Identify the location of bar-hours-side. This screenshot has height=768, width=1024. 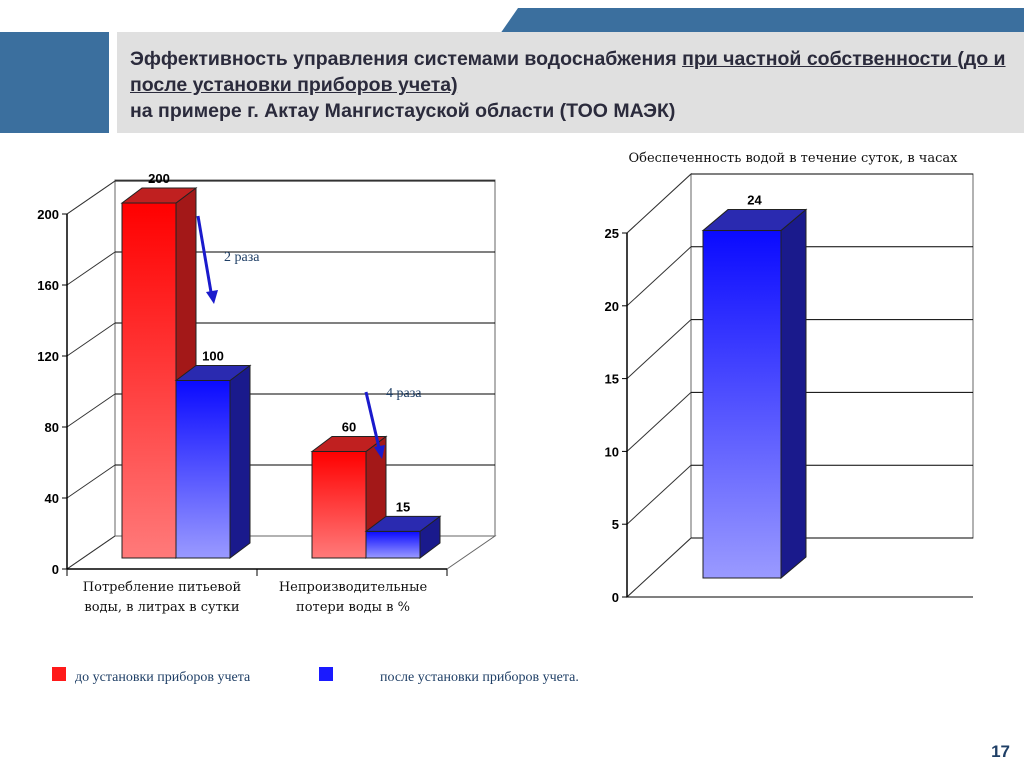
(793, 394).